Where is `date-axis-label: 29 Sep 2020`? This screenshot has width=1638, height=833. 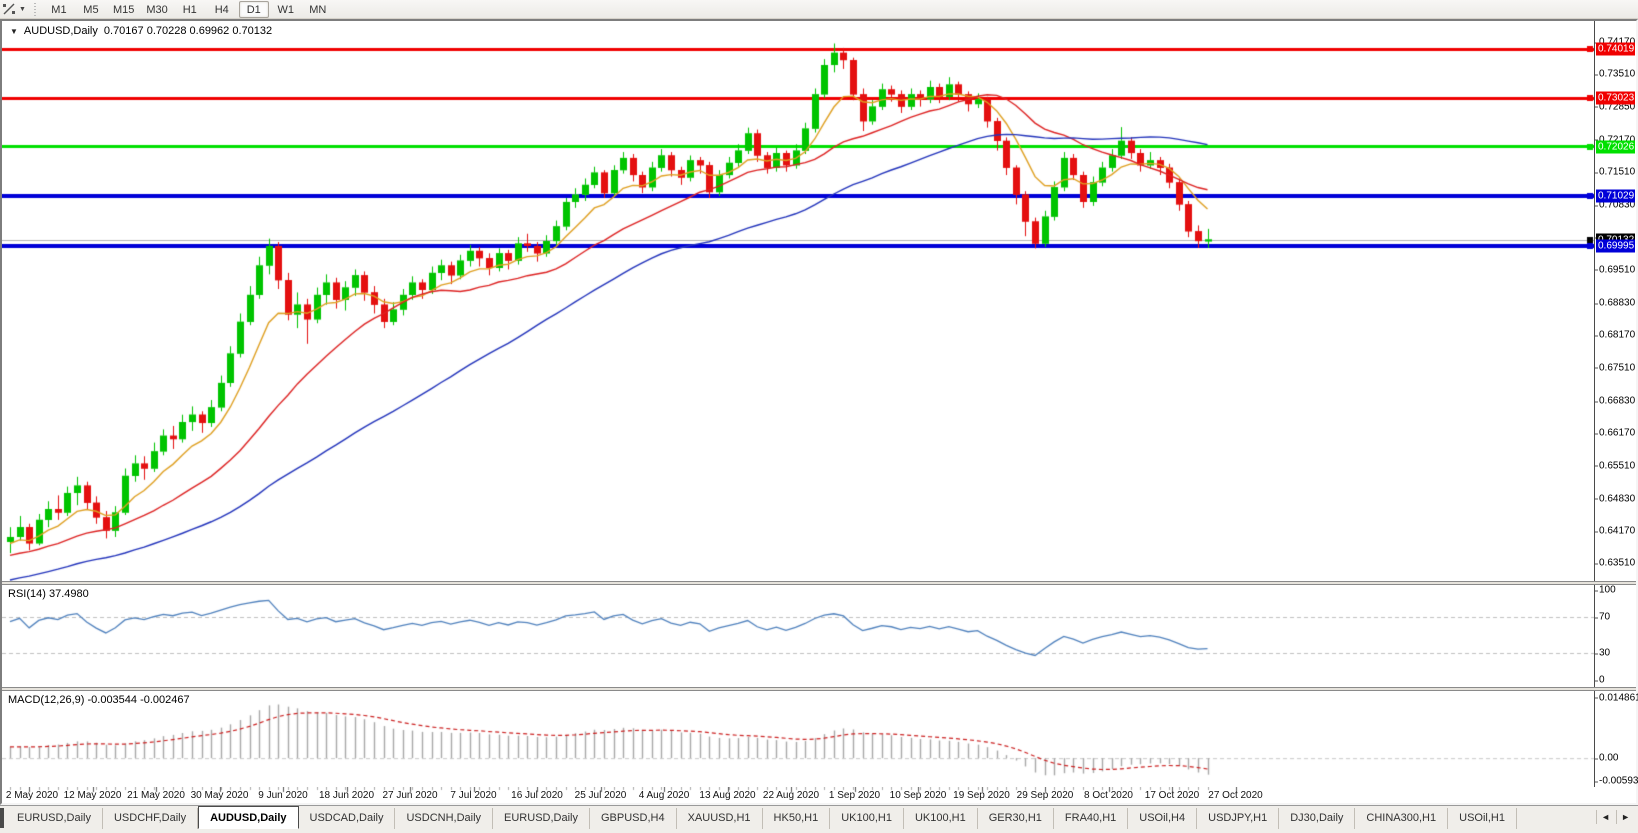 date-axis-label: 29 Sep 2020 is located at coordinates (1045, 795).